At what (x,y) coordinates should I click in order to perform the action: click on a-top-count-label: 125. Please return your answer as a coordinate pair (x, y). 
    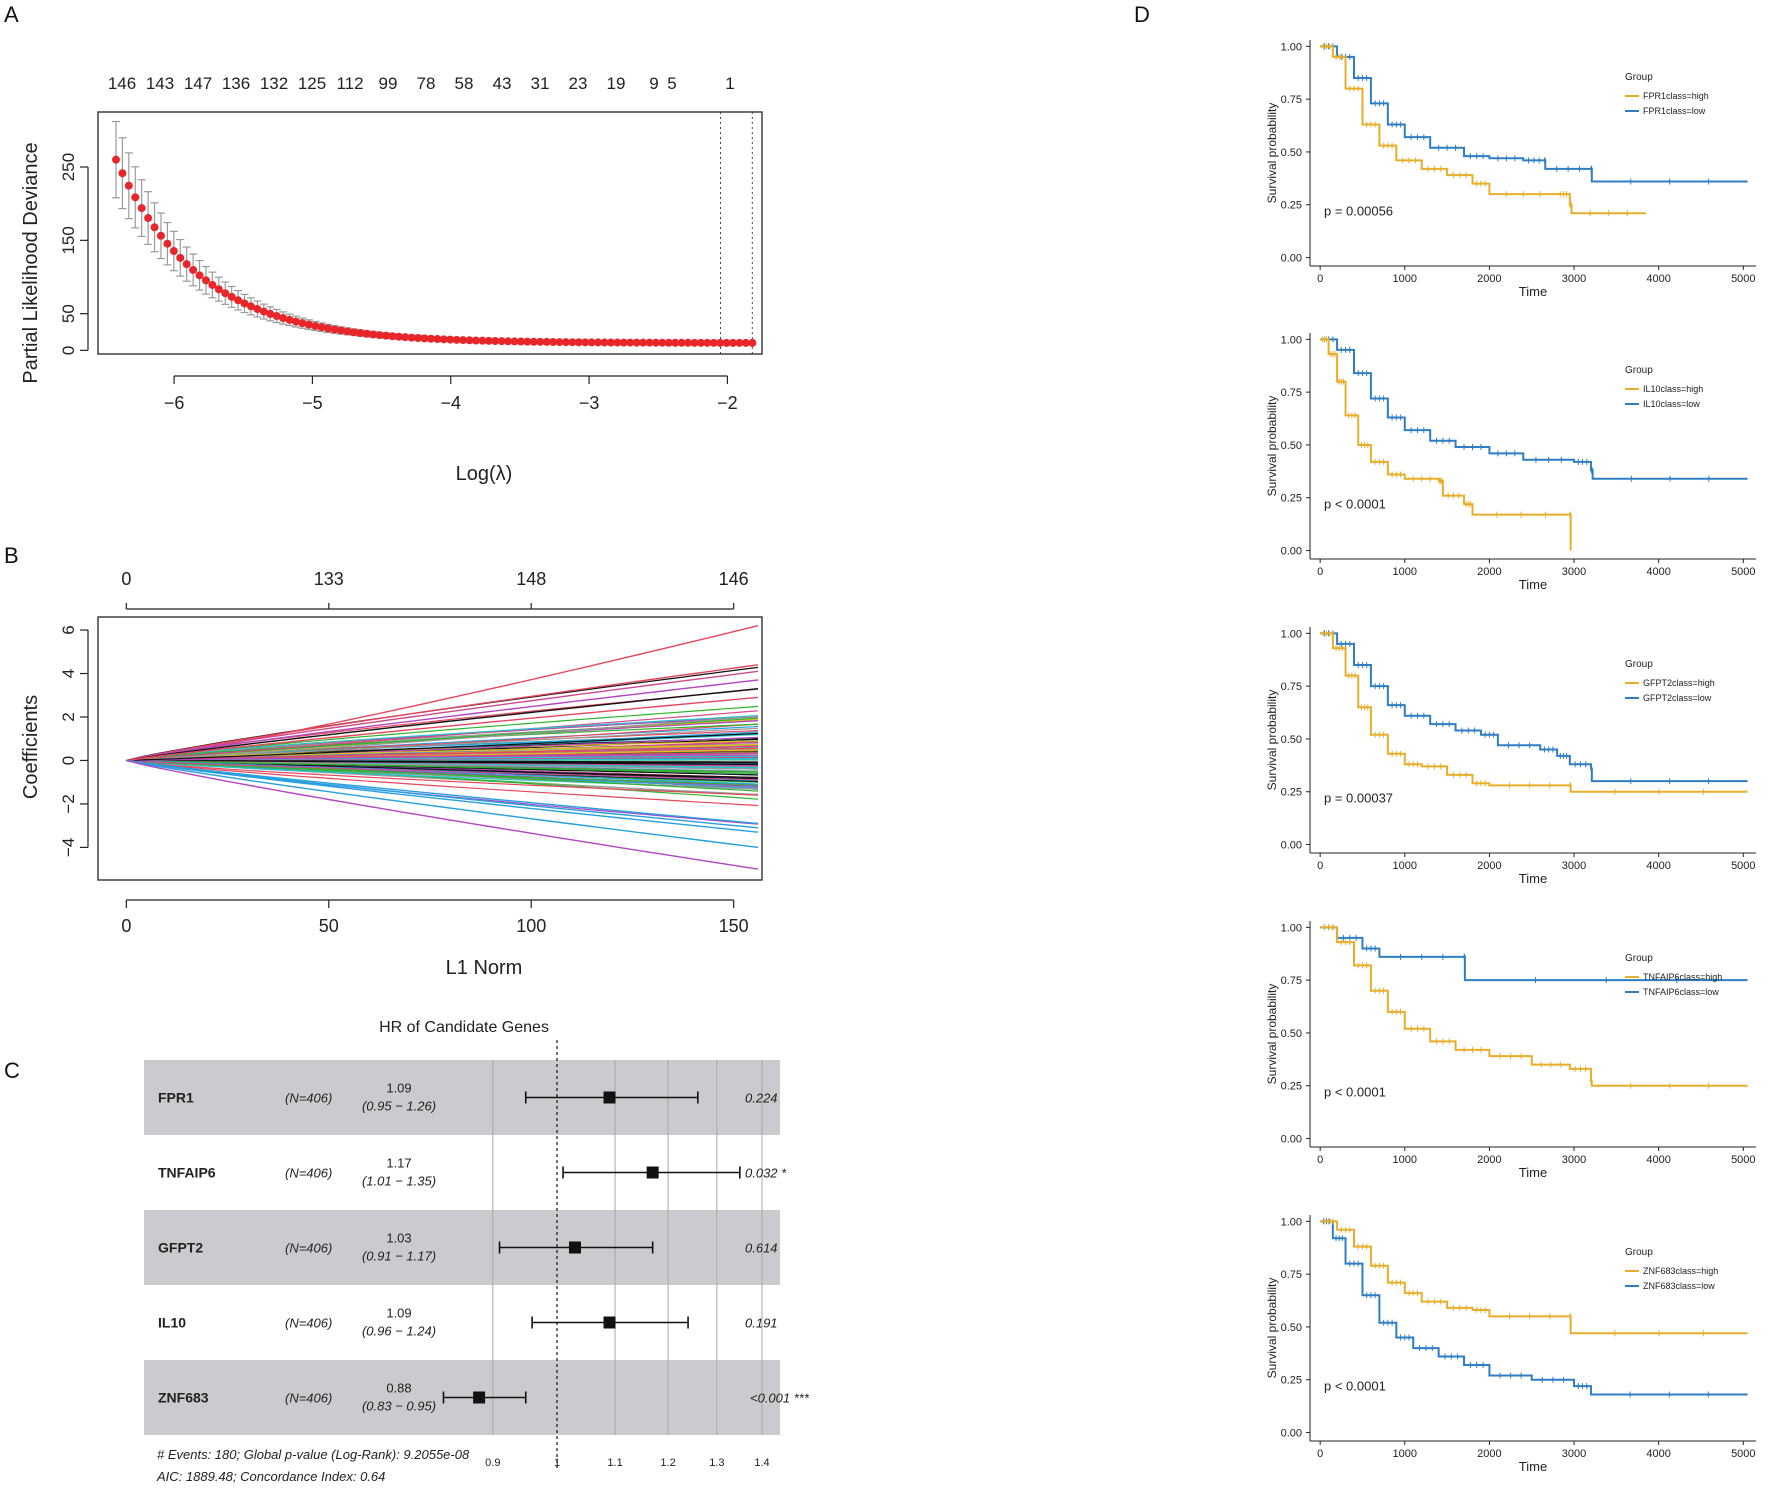
    Looking at the image, I should click on (312, 83).